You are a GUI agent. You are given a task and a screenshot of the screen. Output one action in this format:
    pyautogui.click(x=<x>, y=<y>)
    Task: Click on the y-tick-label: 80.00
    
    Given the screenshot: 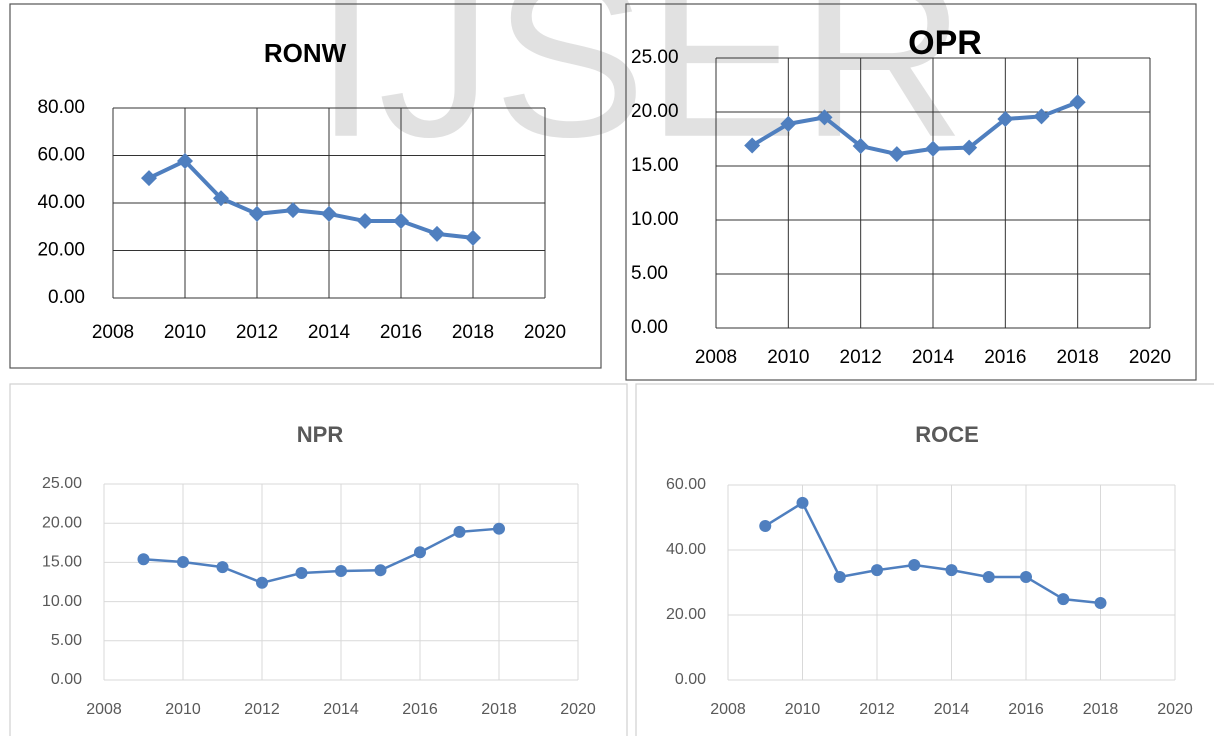 What is the action you would take?
    pyautogui.click(x=61, y=107)
    